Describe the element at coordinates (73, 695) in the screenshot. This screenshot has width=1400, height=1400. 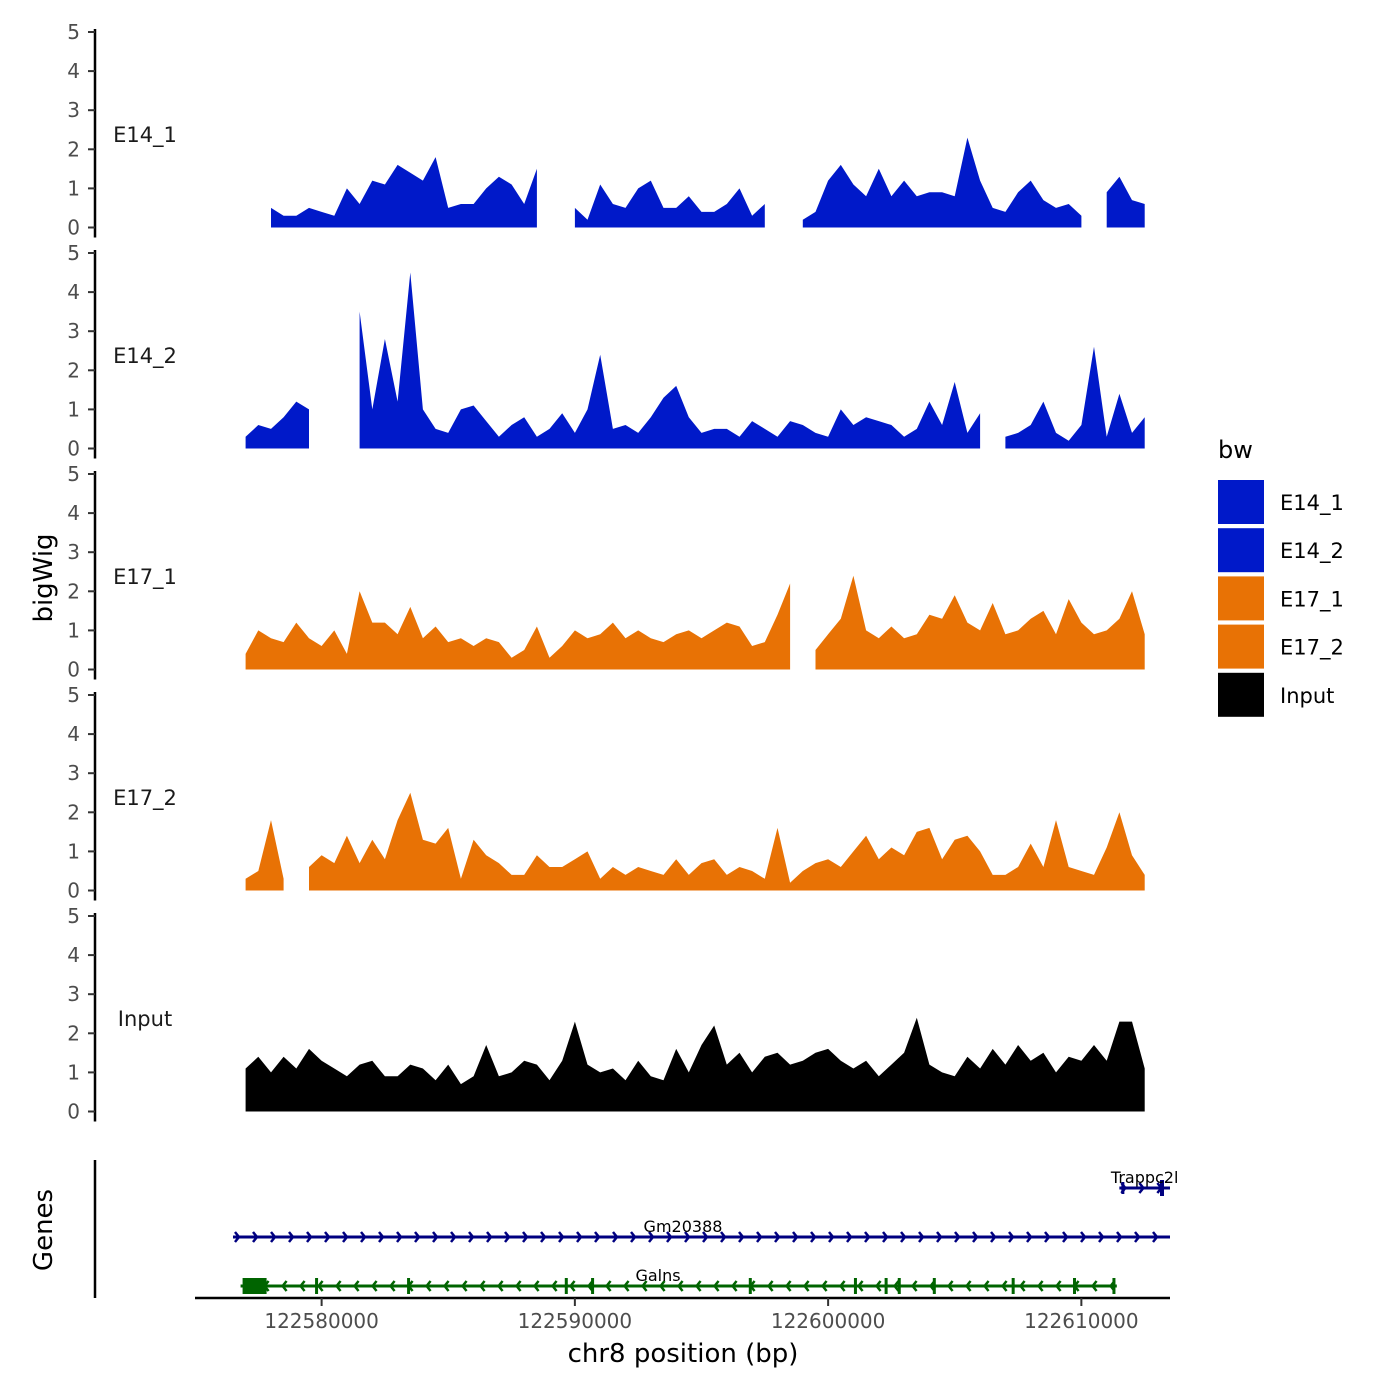
I see `y-tick-label-E17_2-5: 5` at that location.